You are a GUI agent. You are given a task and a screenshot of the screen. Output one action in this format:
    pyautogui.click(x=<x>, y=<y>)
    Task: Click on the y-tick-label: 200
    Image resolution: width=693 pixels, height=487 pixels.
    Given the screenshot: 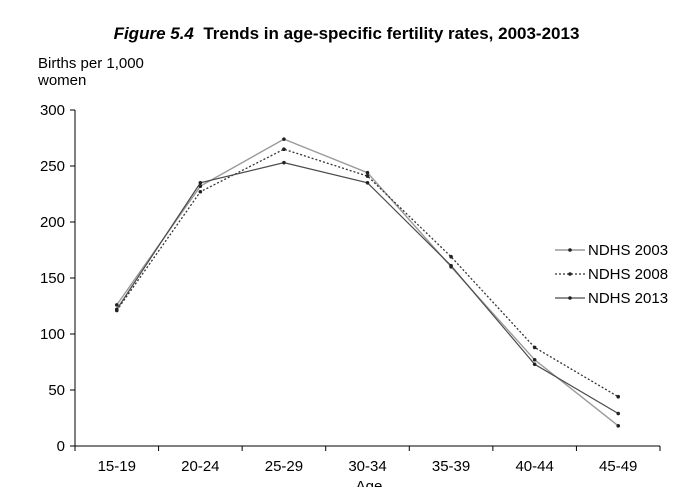 What is the action you would take?
    pyautogui.click(x=52, y=222)
    